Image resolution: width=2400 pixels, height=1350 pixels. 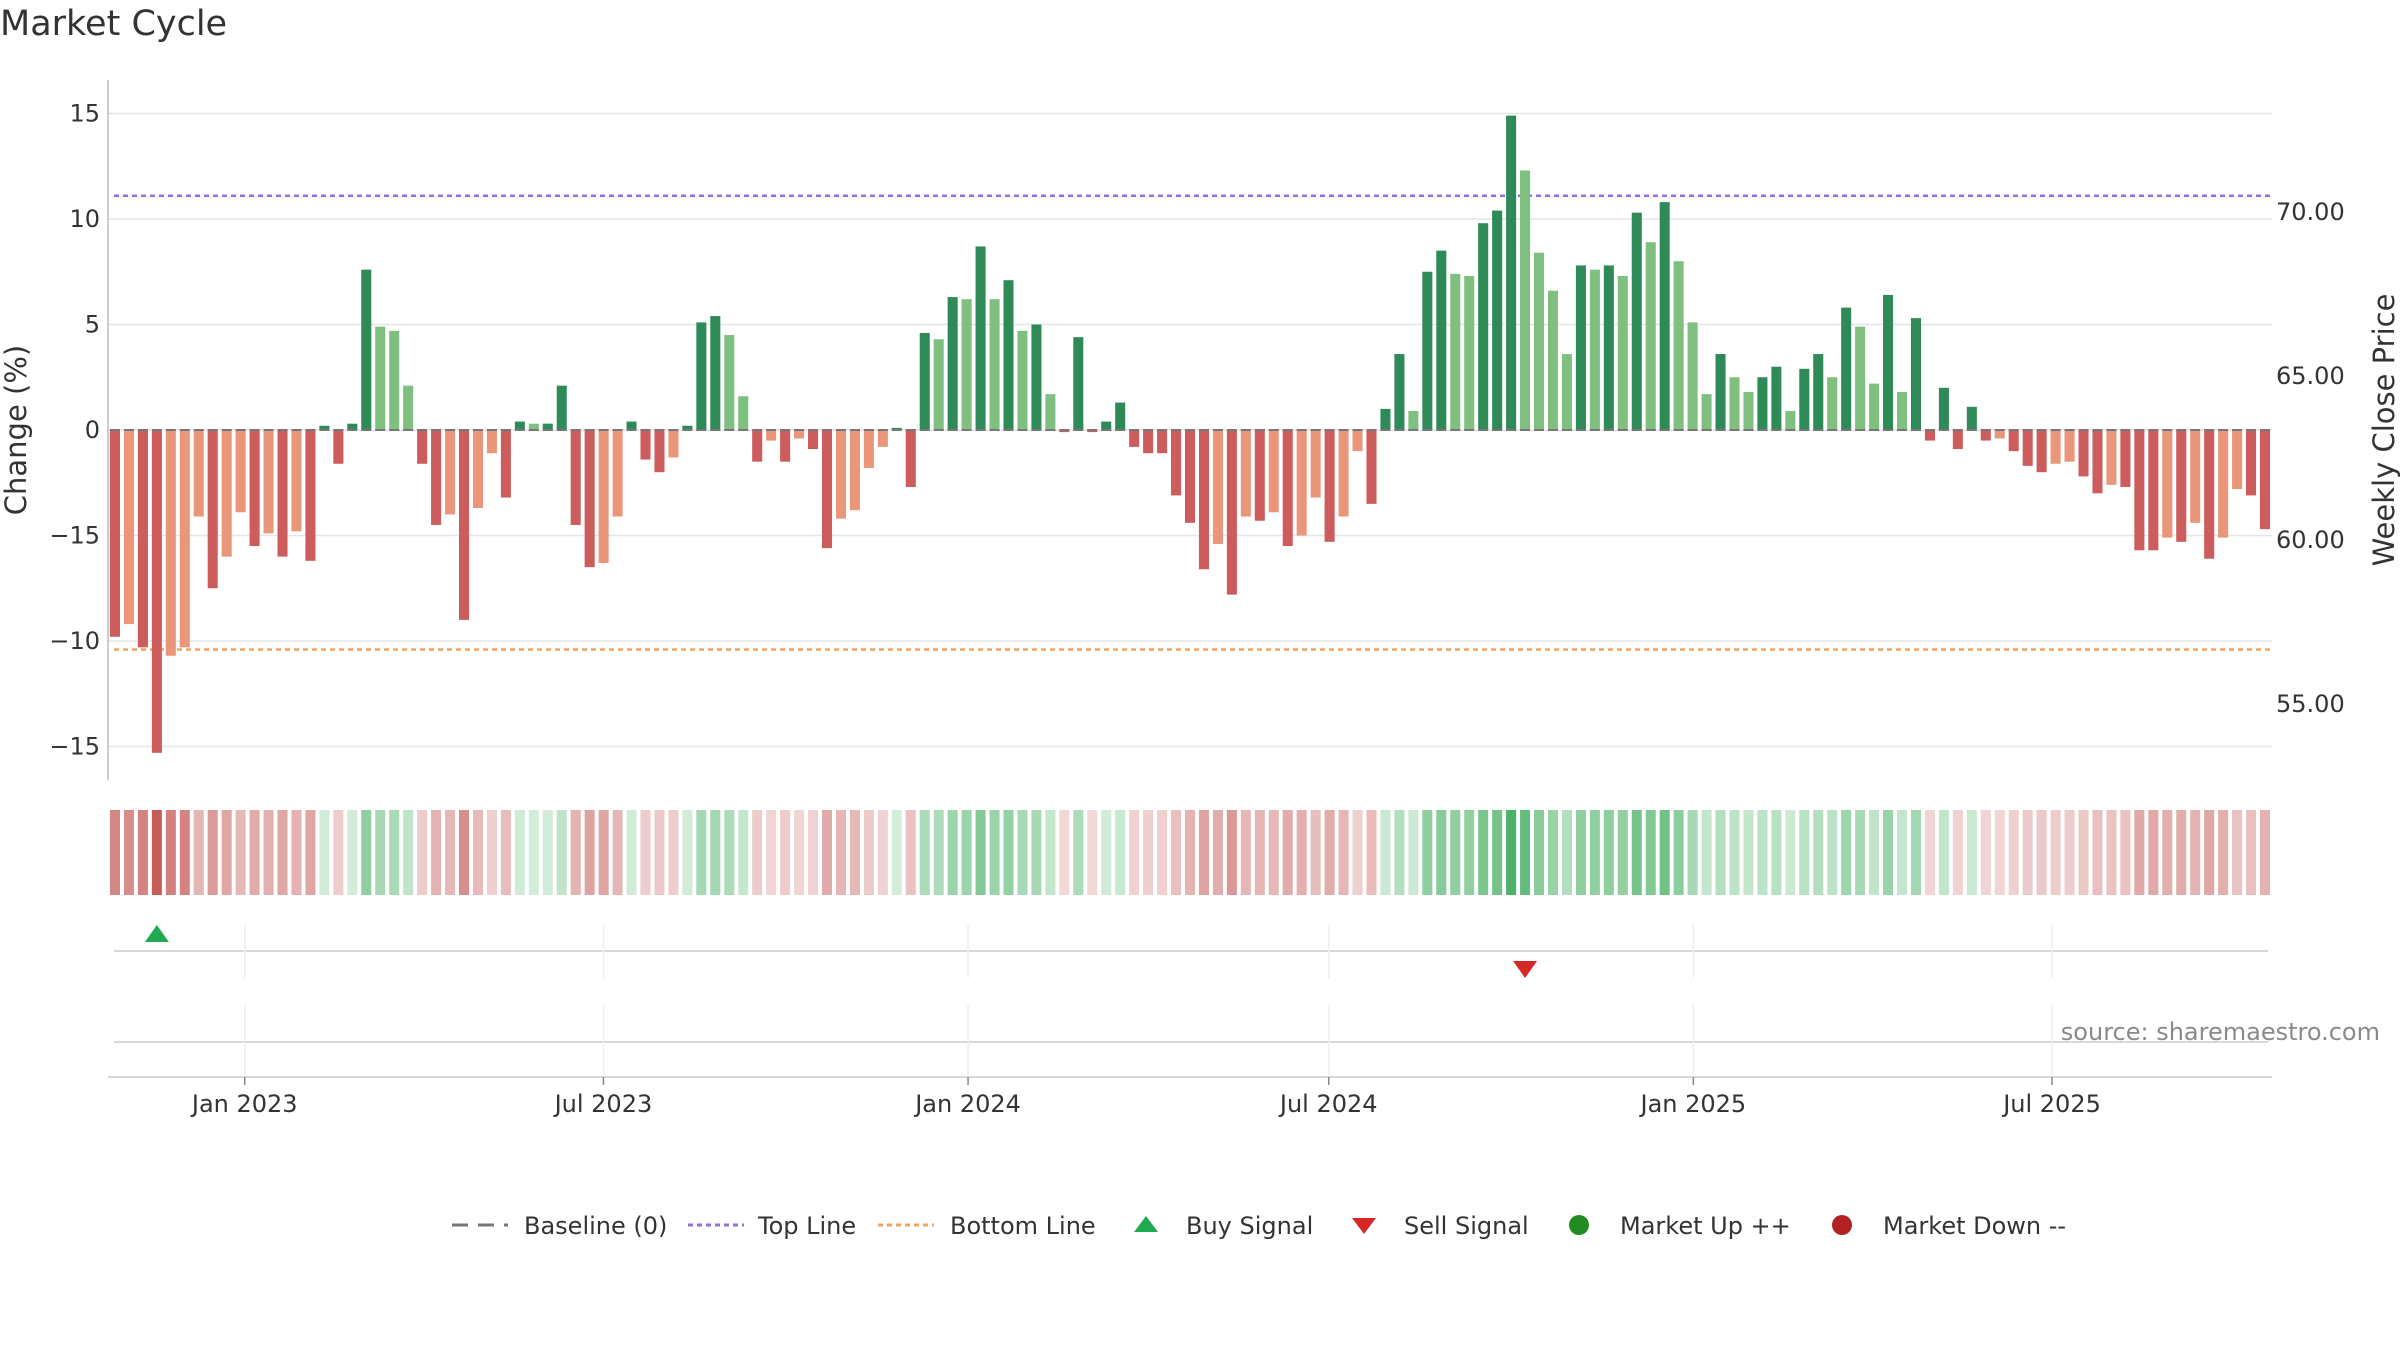 I want to click on y-axis-label: Change (%), so click(x=16, y=430).